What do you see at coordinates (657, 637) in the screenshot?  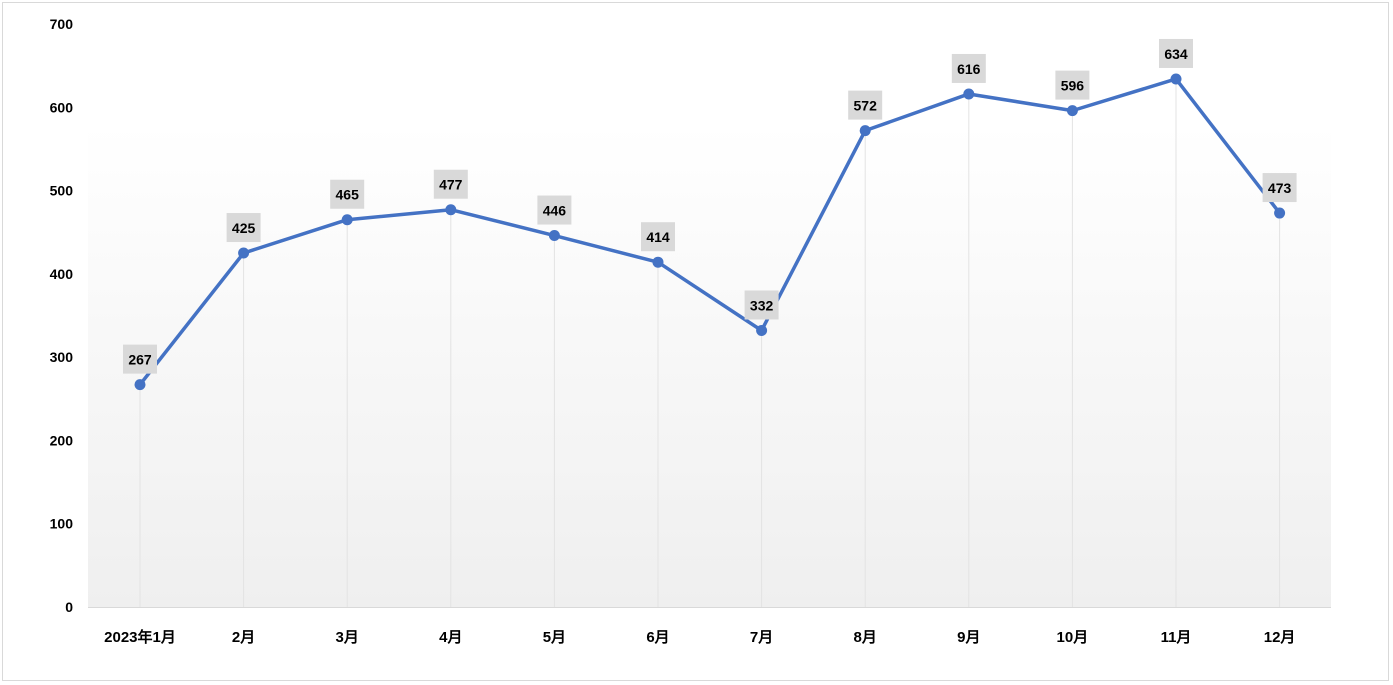 I see `x-tick-label: 6月` at bounding box center [657, 637].